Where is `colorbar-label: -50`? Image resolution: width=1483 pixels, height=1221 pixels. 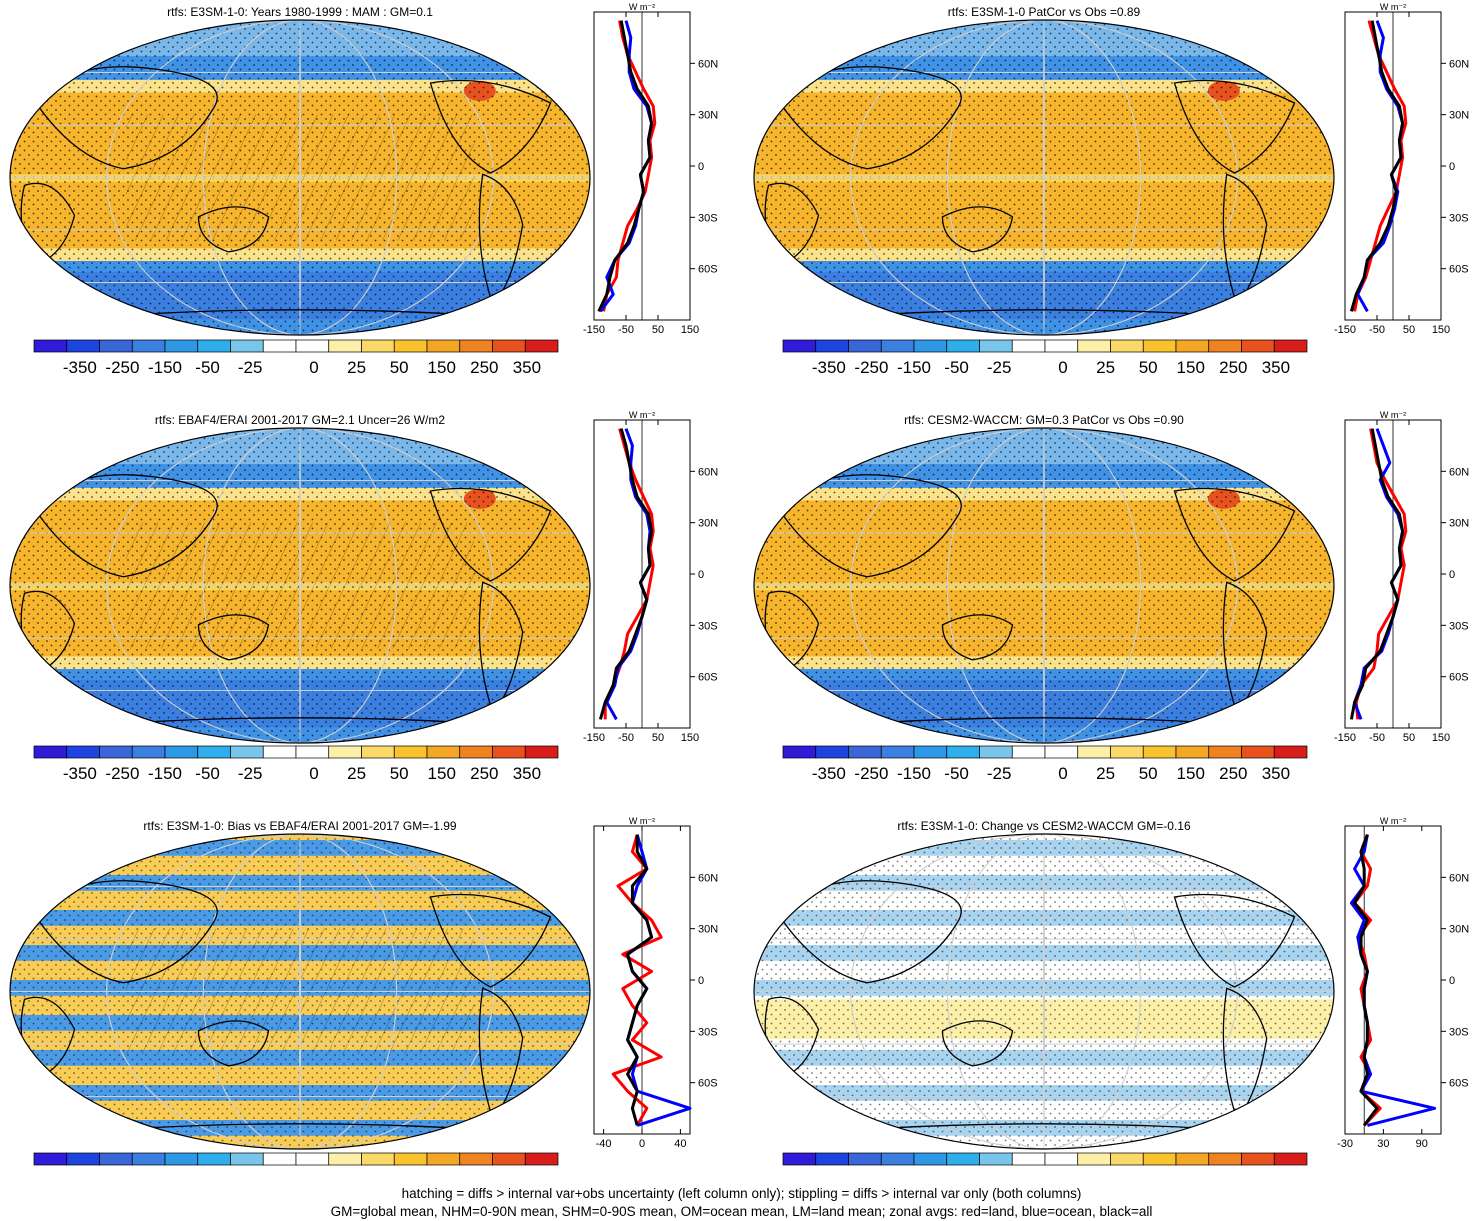 colorbar-label: -50 is located at coordinates (956, 773).